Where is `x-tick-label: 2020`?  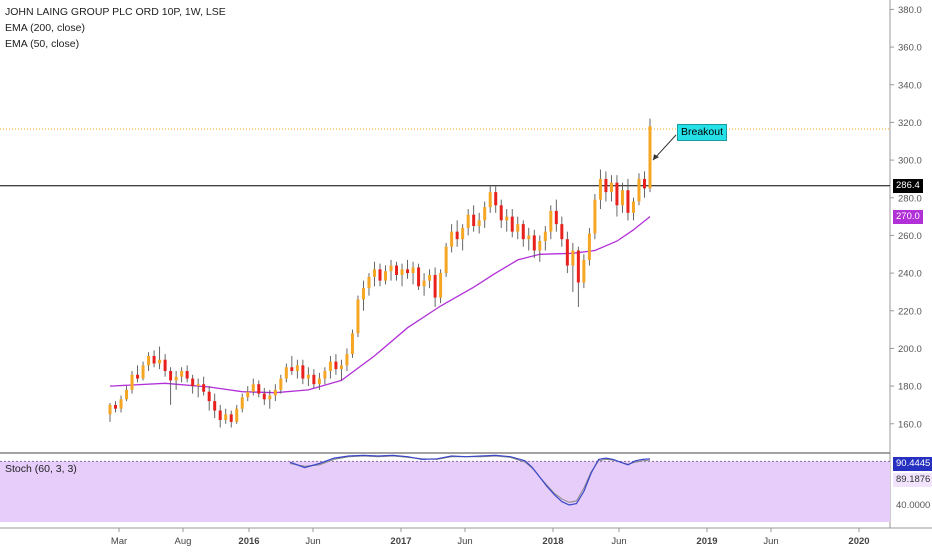
x-tick-label: 2020 is located at coordinates (858, 541).